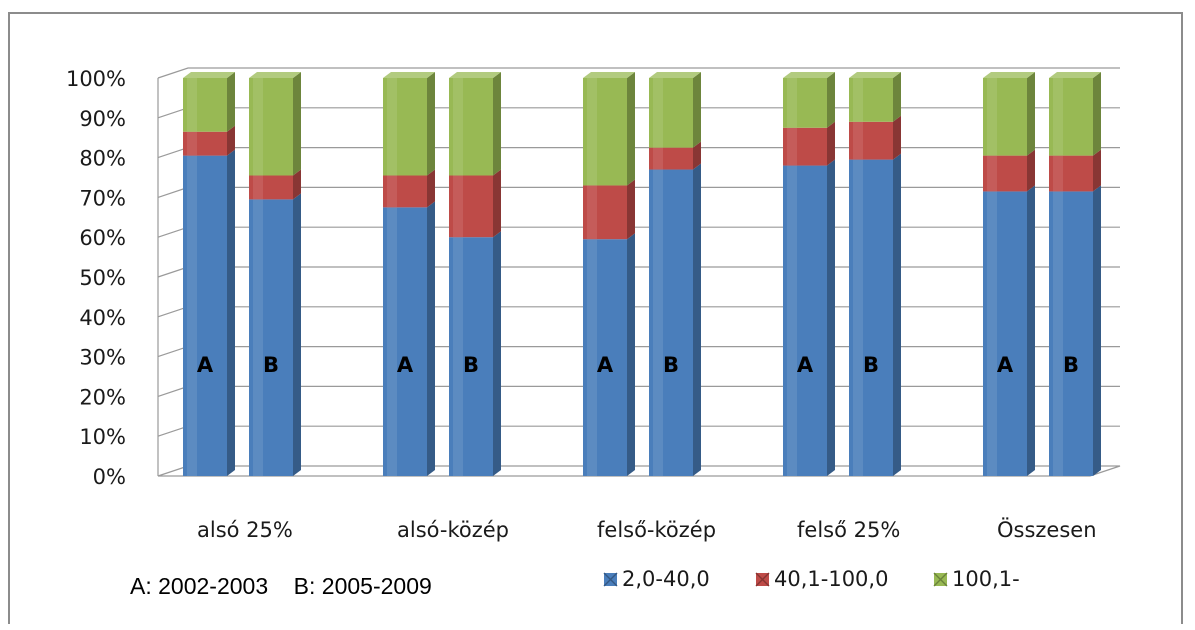 The height and width of the screenshot is (630, 1195). What do you see at coordinates (102, 159) in the screenshot?
I see `y-tick-label: 80%` at bounding box center [102, 159].